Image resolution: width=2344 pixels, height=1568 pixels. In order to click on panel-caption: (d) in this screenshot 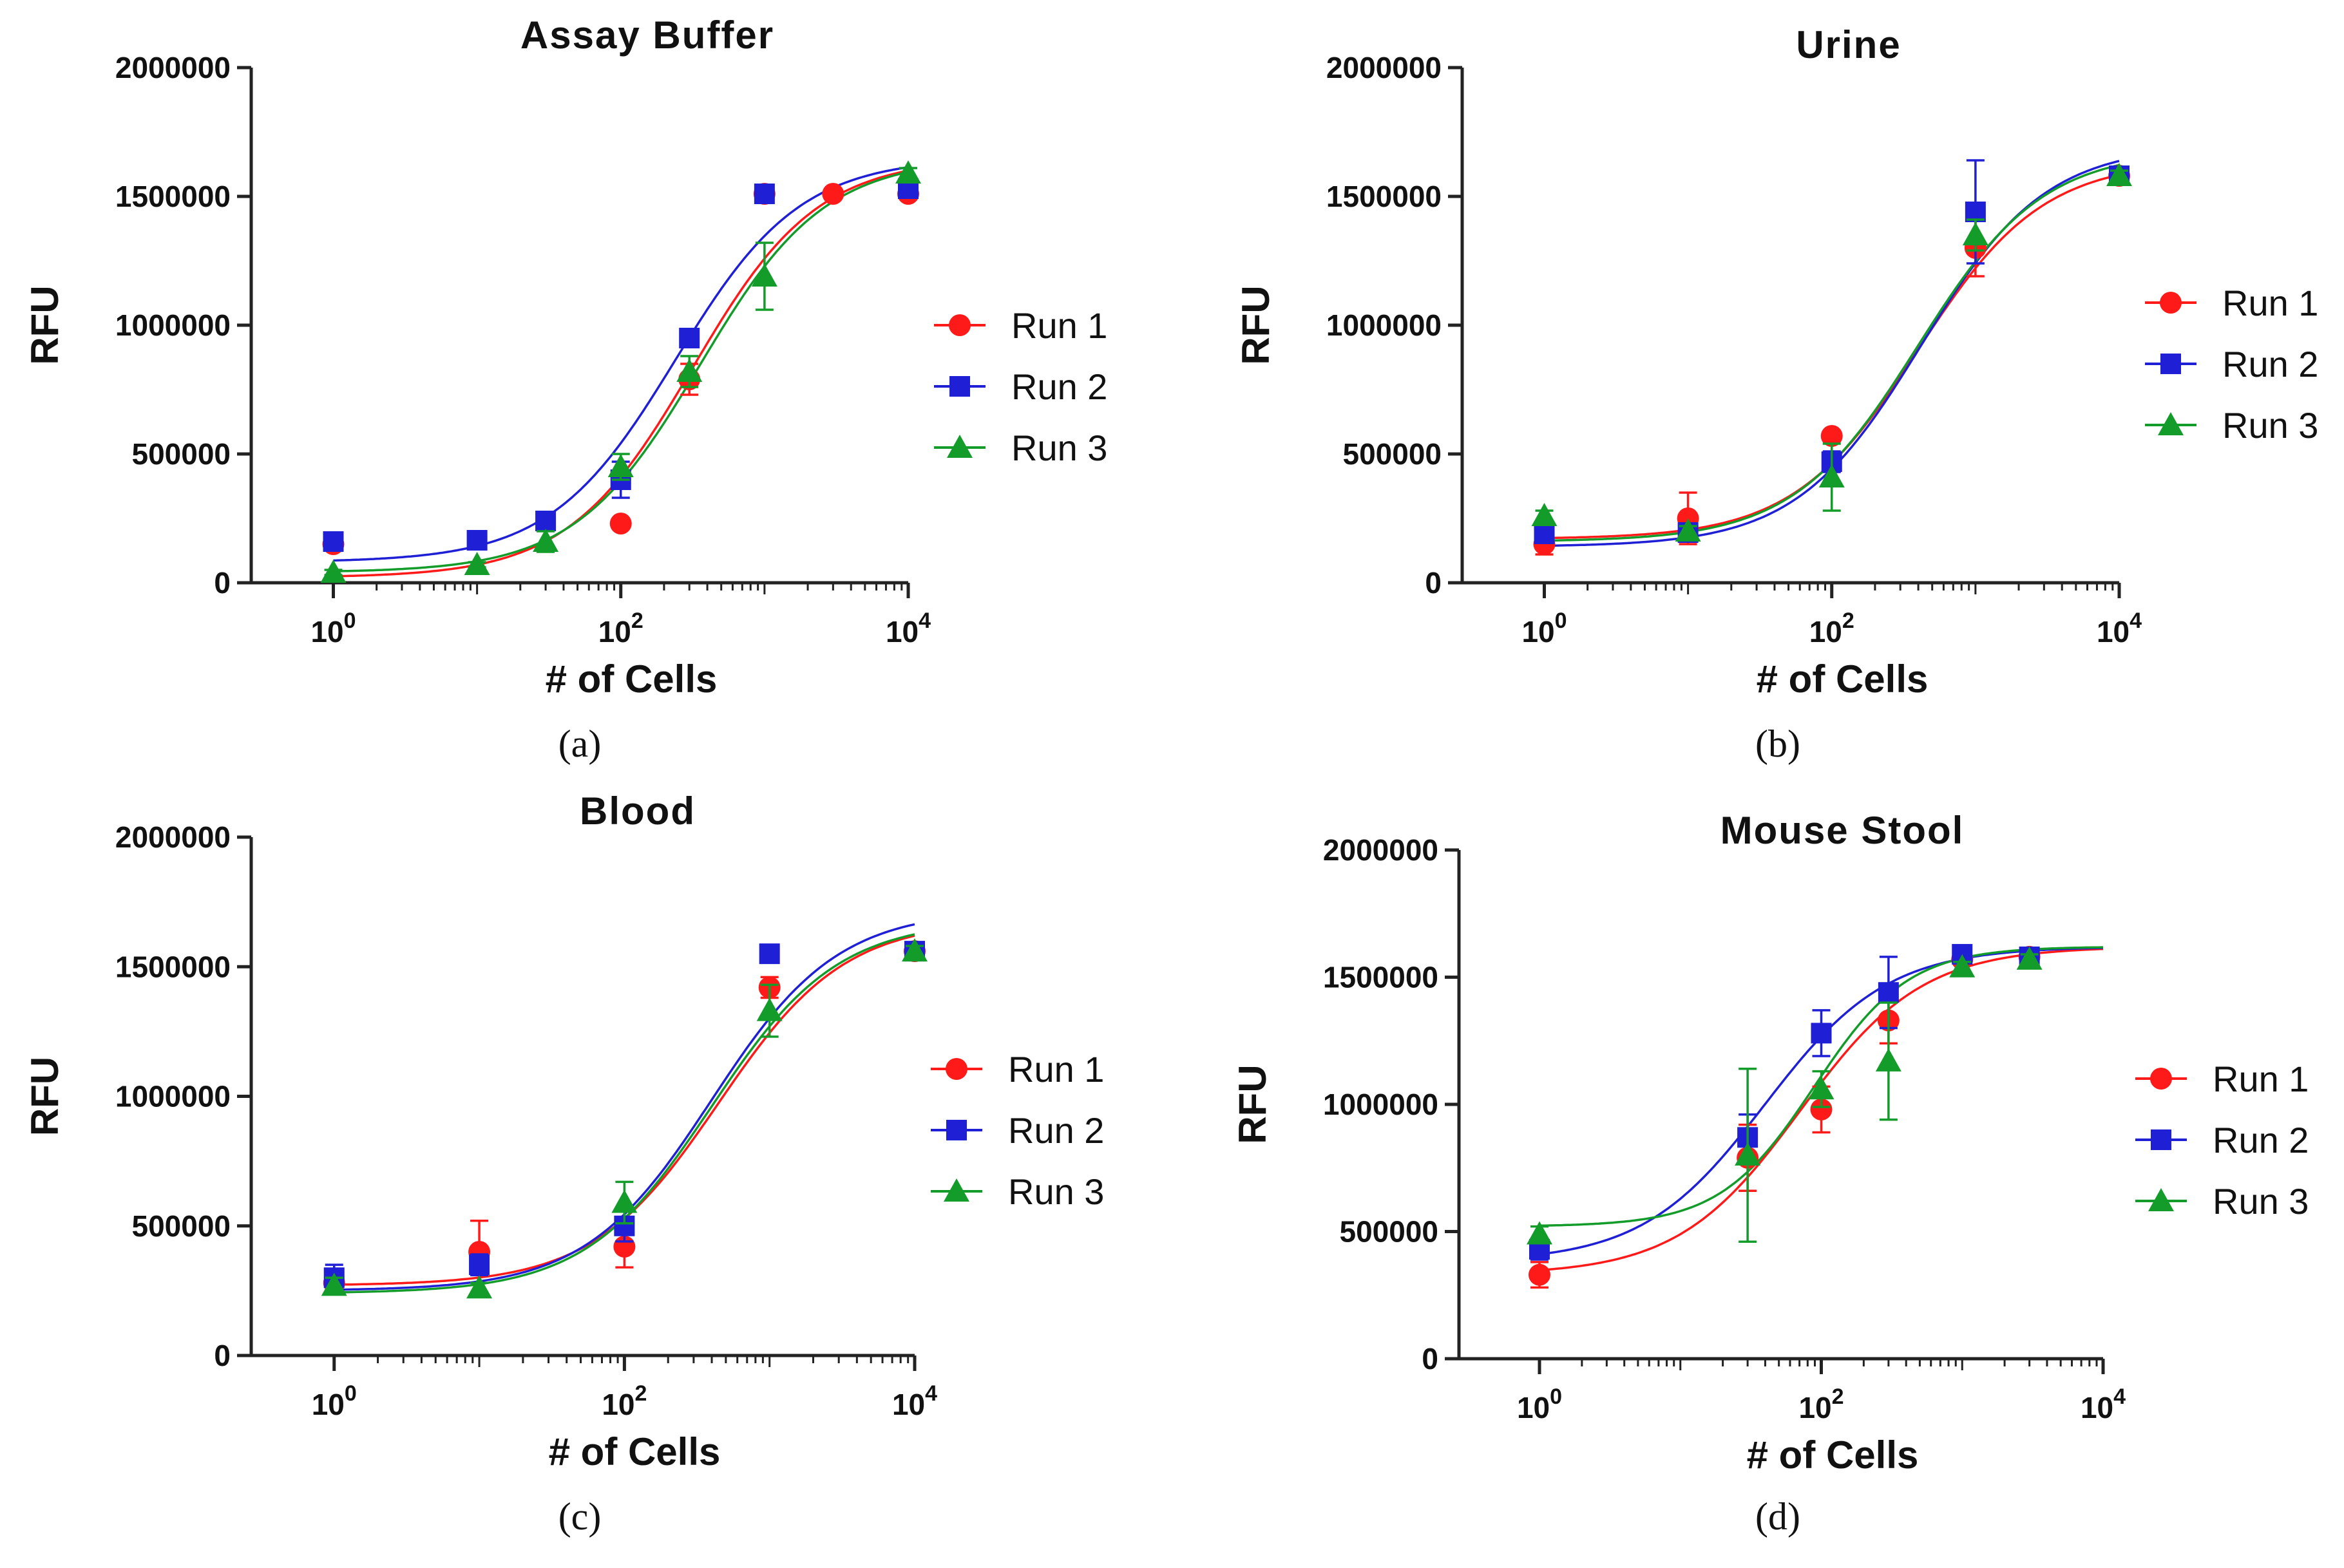, I will do `click(1777, 1516)`.